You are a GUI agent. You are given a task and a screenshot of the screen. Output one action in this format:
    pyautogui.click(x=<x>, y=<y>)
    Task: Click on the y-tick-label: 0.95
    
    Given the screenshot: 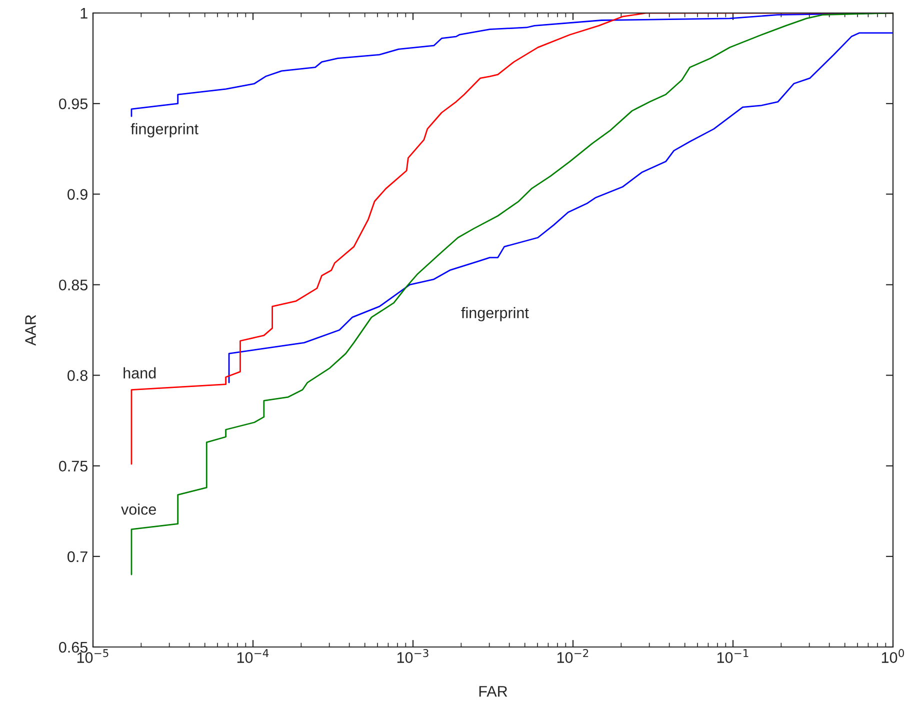 What is the action you would take?
    pyautogui.click(x=73, y=104)
    